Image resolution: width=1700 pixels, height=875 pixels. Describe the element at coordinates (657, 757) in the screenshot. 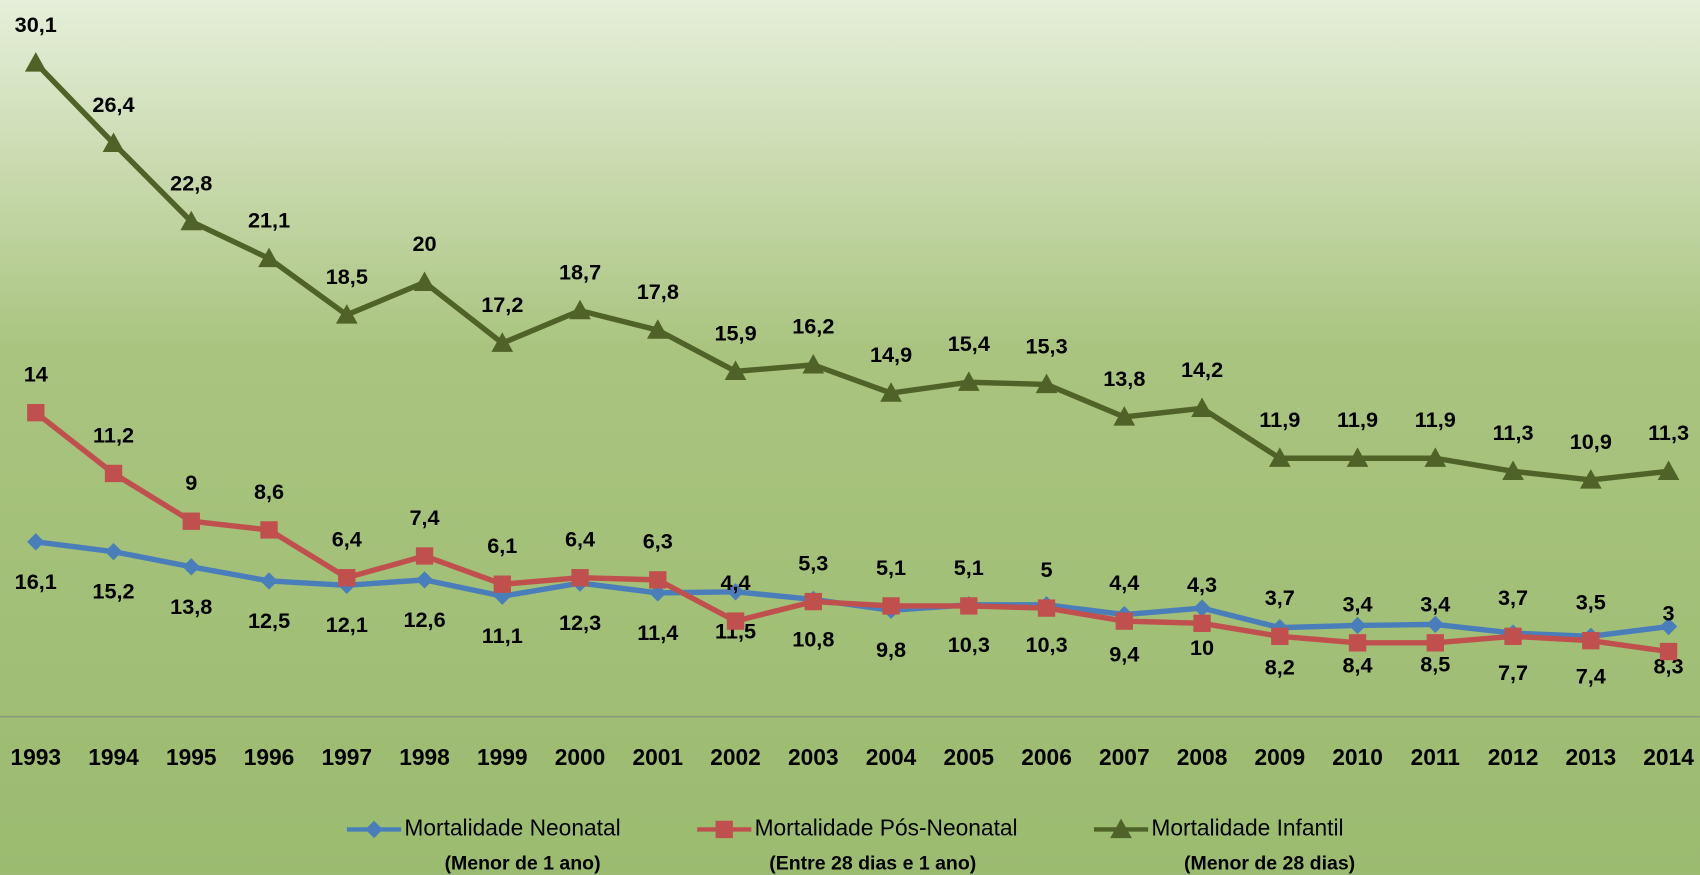

I see `x-tick-label: 2001` at that location.